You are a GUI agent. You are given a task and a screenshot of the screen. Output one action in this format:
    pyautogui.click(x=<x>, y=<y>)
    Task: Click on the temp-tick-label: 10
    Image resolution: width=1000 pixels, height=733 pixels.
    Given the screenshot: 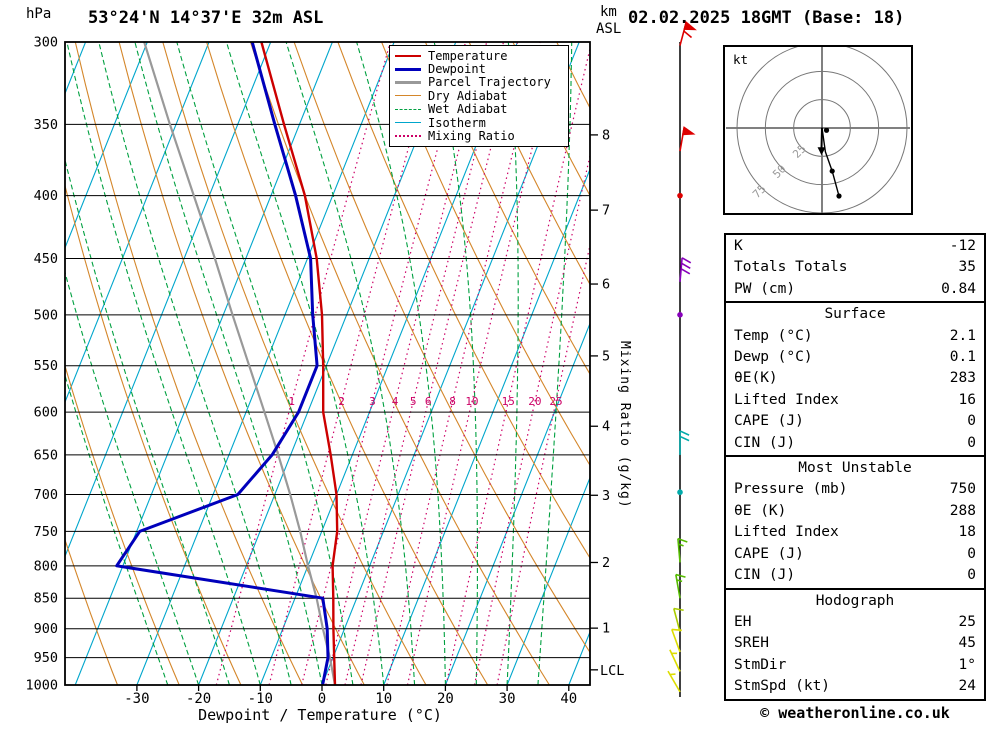 What is the action you would take?
    pyautogui.click(x=383, y=699)
    